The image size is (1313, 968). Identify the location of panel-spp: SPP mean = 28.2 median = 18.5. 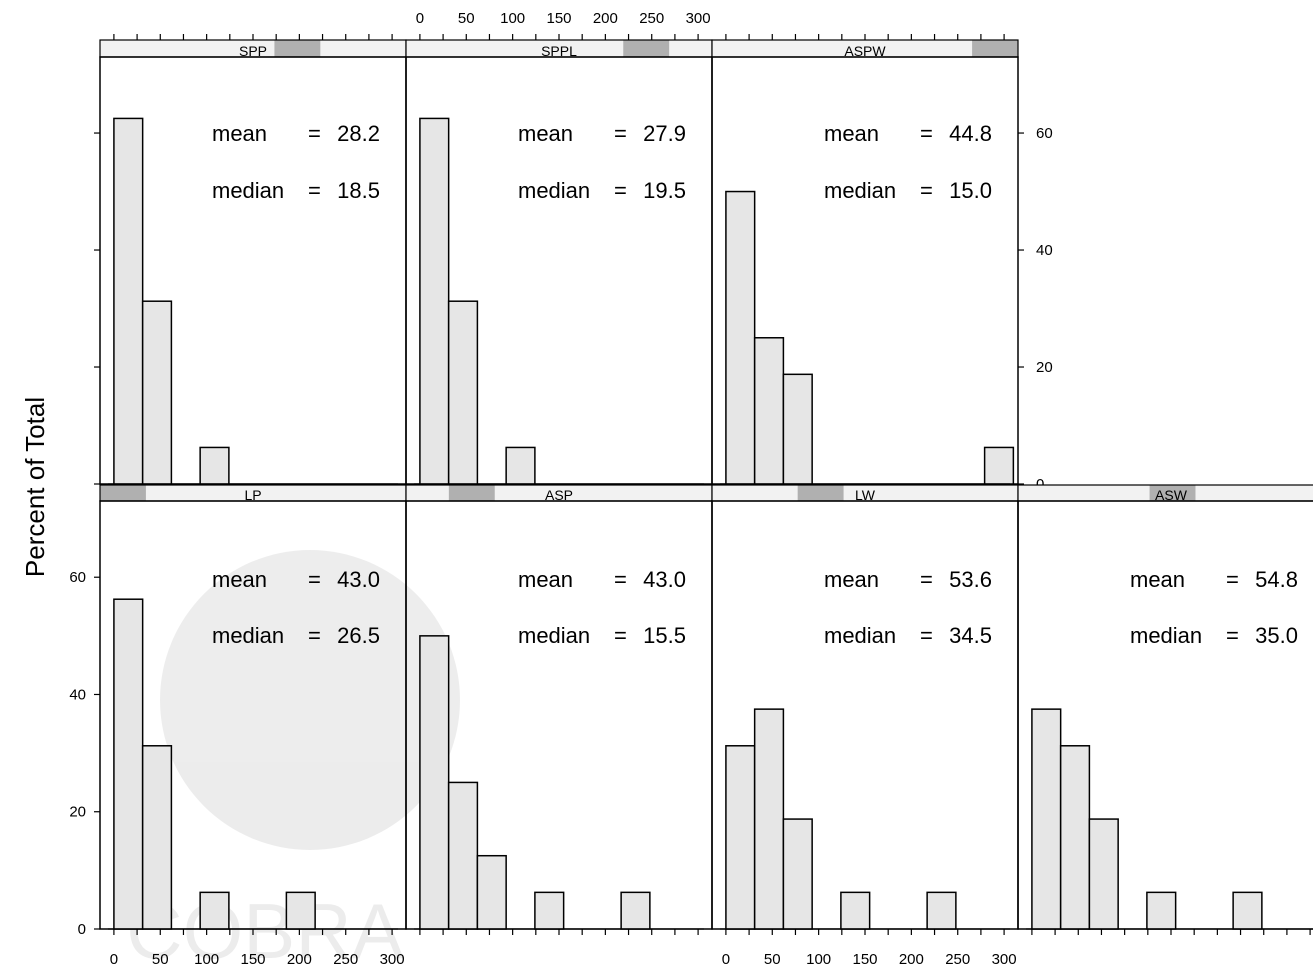
(250, 259).